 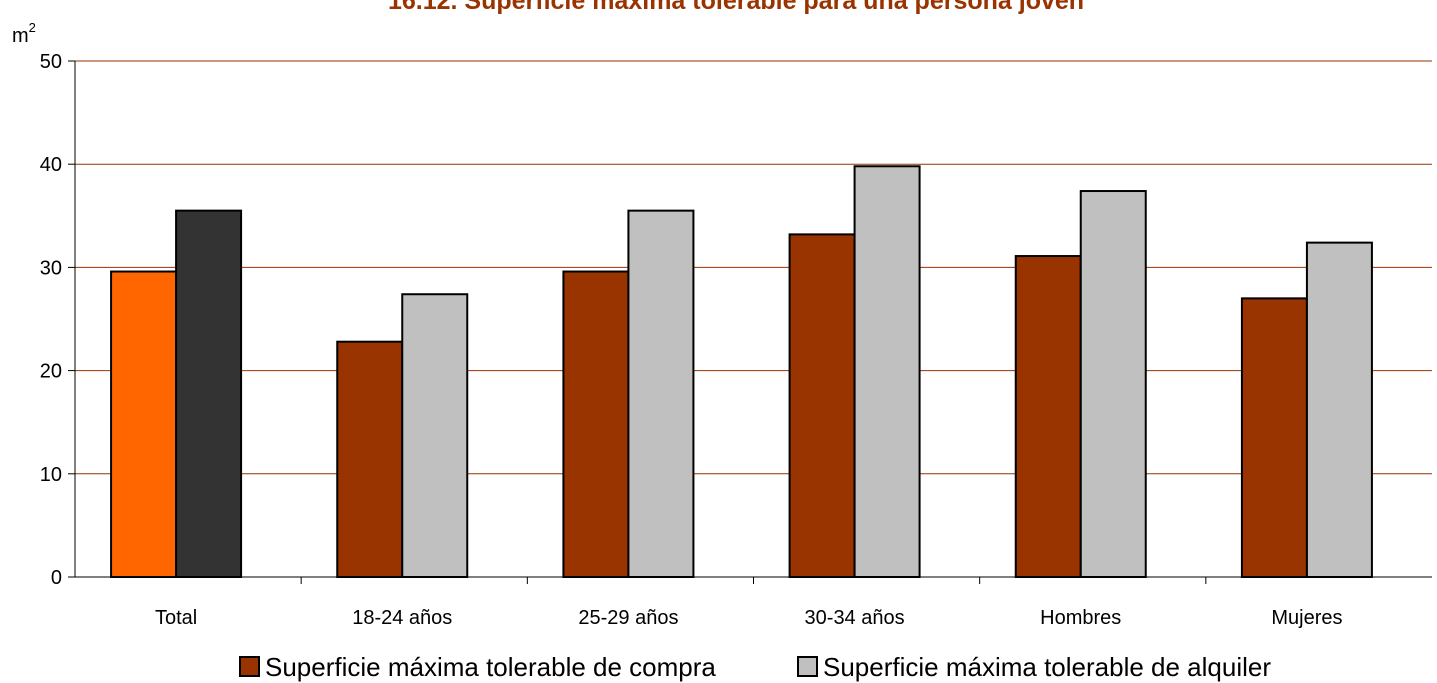 I want to click on y-tick-label-20: 20, so click(x=51, y=372).